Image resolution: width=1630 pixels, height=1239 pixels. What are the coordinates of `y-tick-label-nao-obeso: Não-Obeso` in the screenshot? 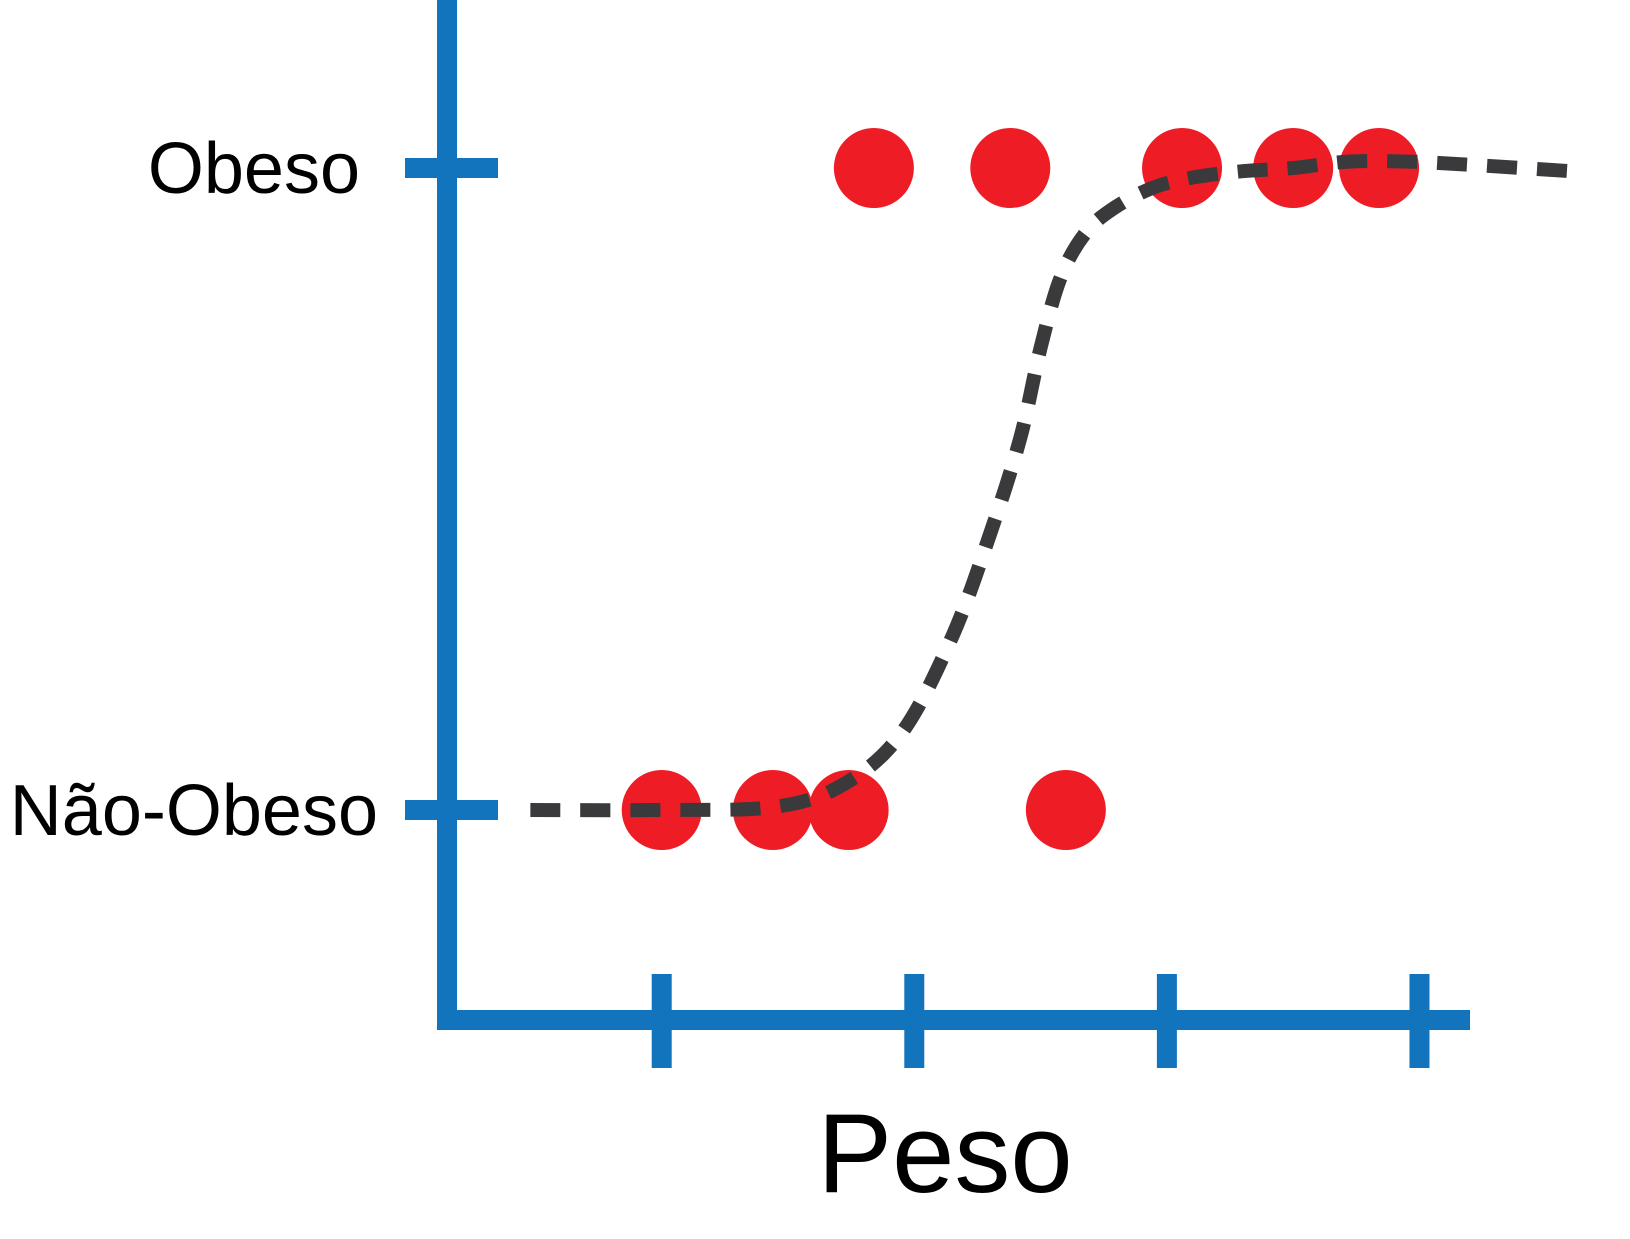 It's located at (194, 811).